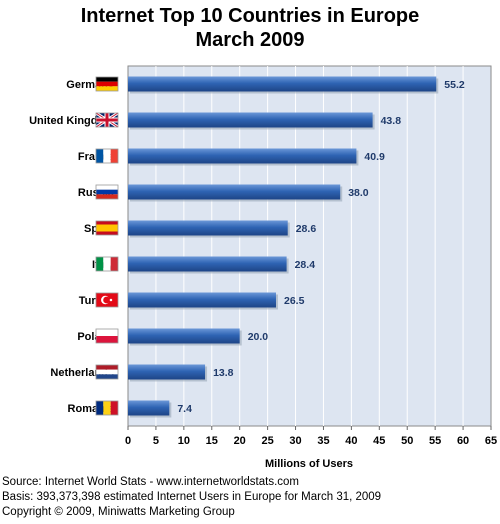  I want to click on x-tick-label: 20, so click(240, 441).